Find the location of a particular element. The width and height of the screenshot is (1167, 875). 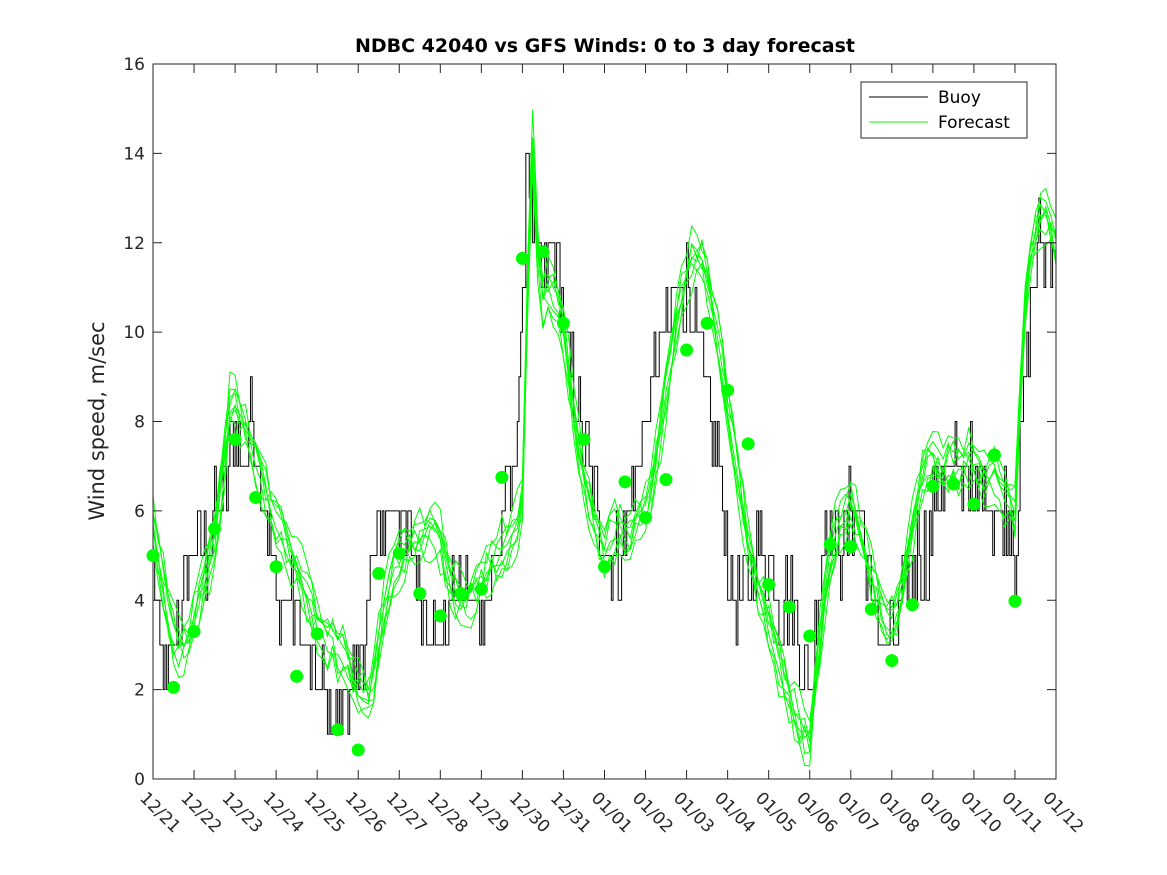

y-tick-label: 4 is located at coordinates (139, 601).